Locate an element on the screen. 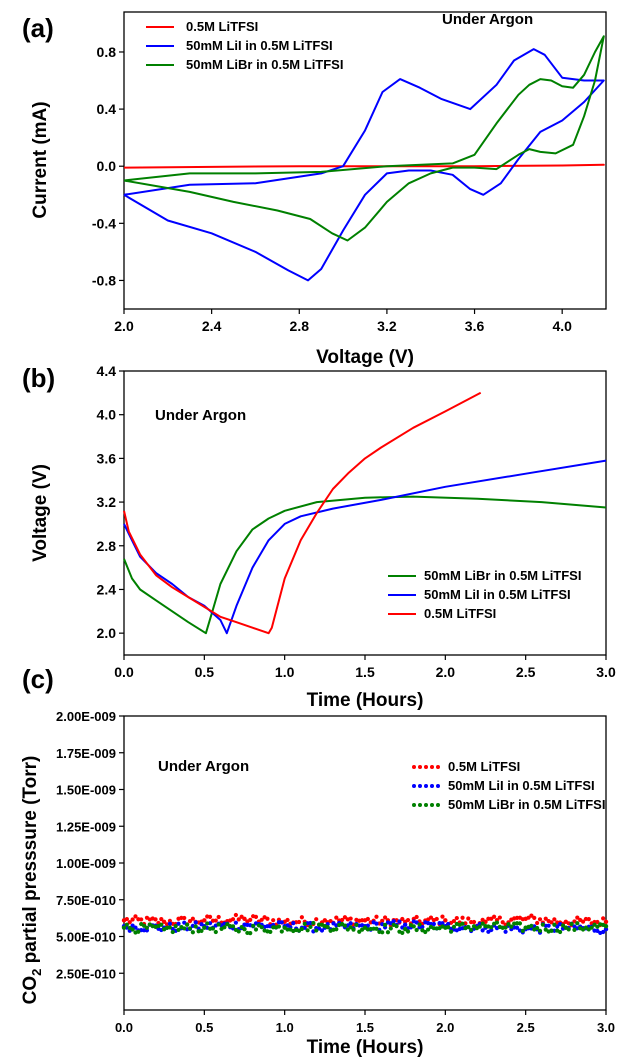  panel-b-y-ticks: 2.0 2.4 2.8 3.2 3.6 4.0 4.4 is located at coordinates (110, 502).